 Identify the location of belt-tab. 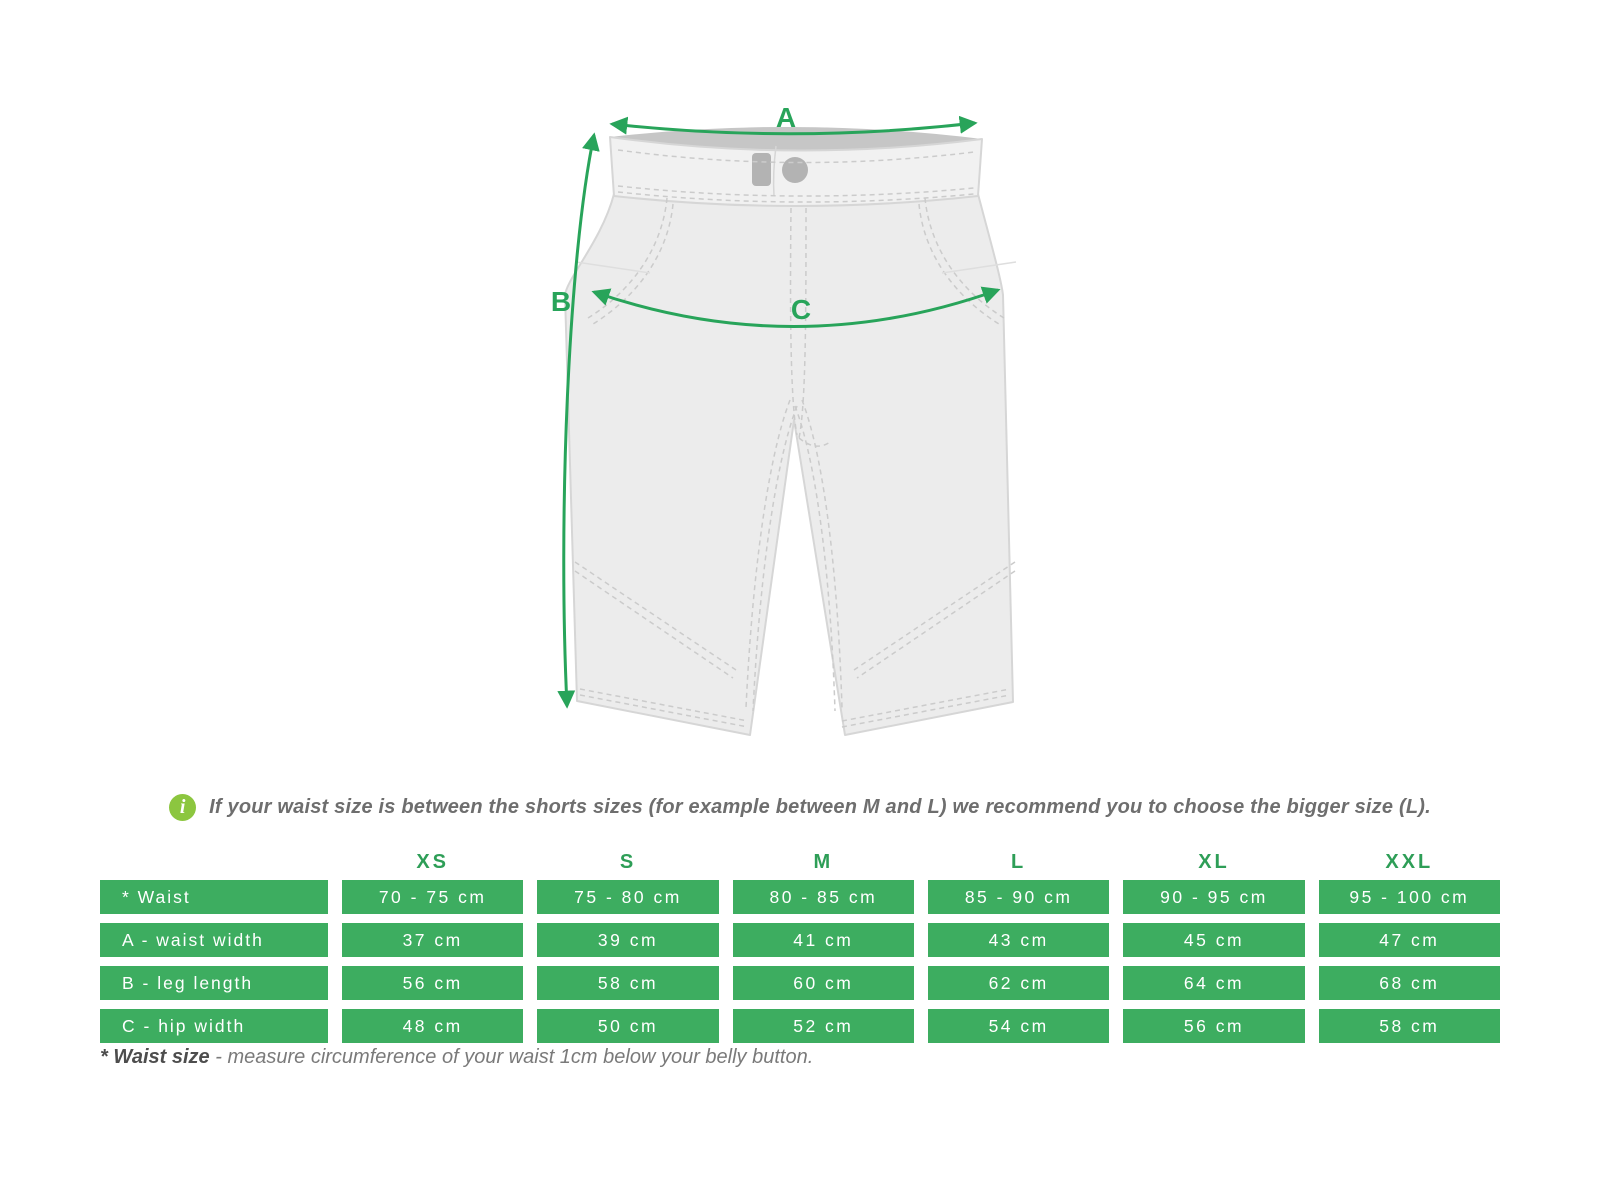
(761, 169).